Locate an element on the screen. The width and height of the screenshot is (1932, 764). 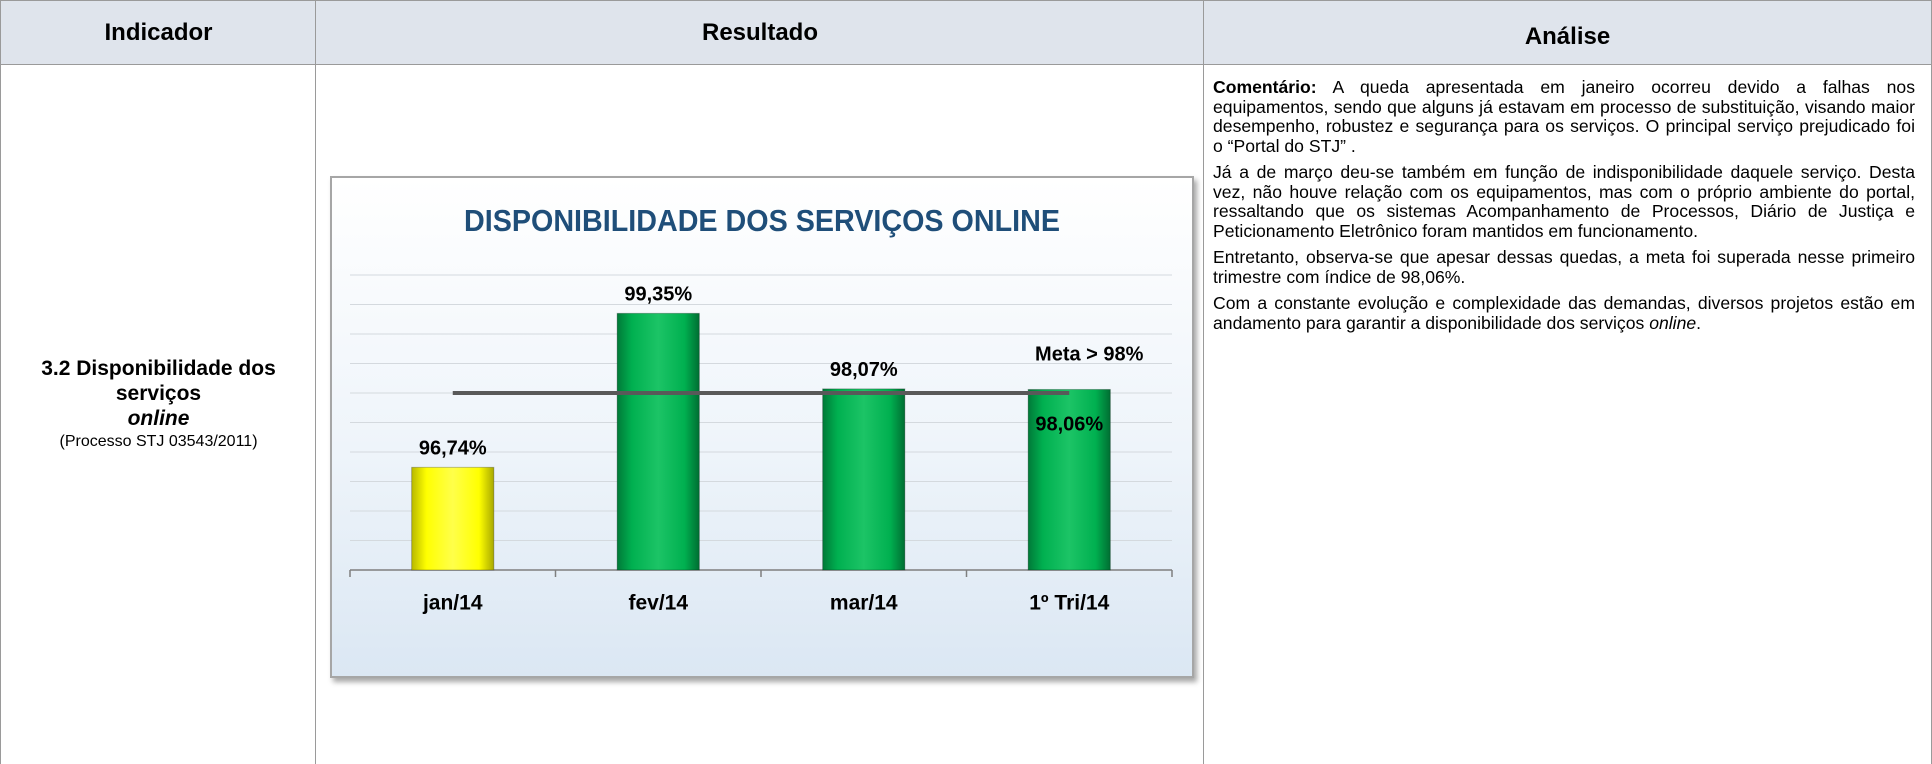
x-tick-label: mar/14 is located at coordinates (864, 603).